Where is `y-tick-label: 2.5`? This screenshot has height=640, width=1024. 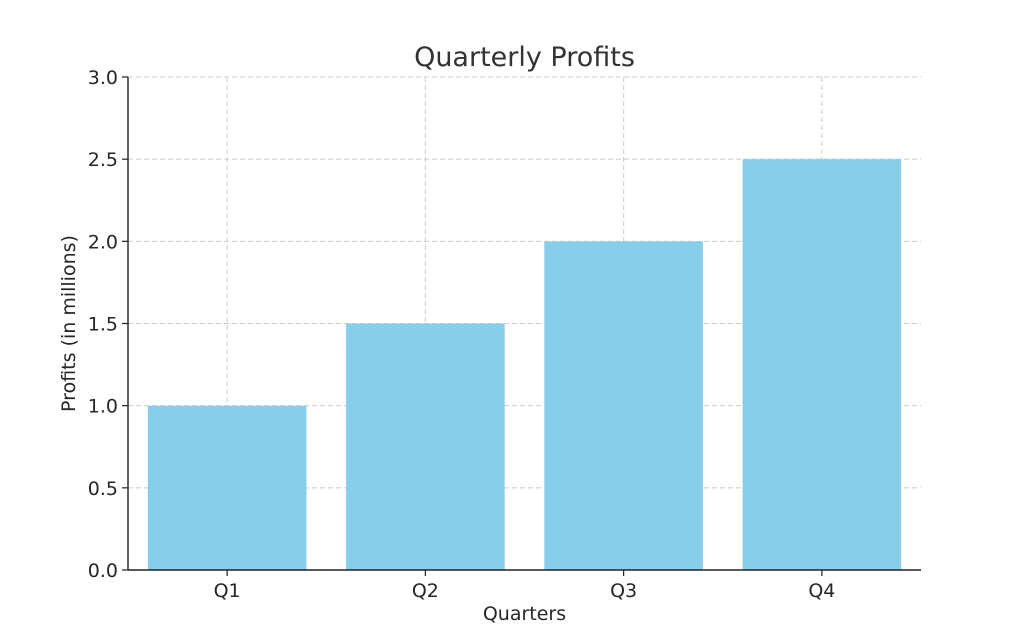
y-tick-label: 2.5 is located at coordinates (103, 160).